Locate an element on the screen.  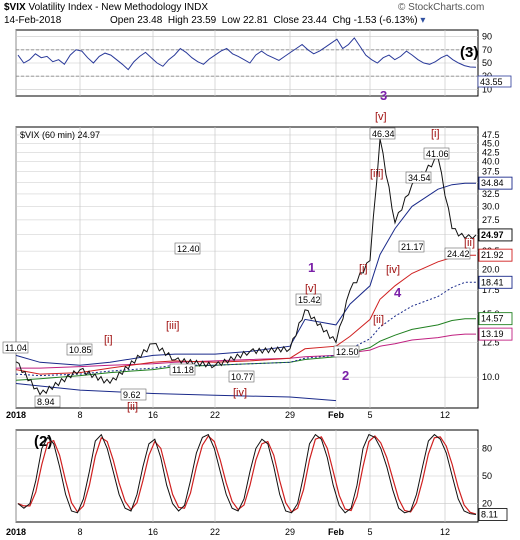
dropdown-triangle-icon: ▾ is located at coordinates (423, 20).